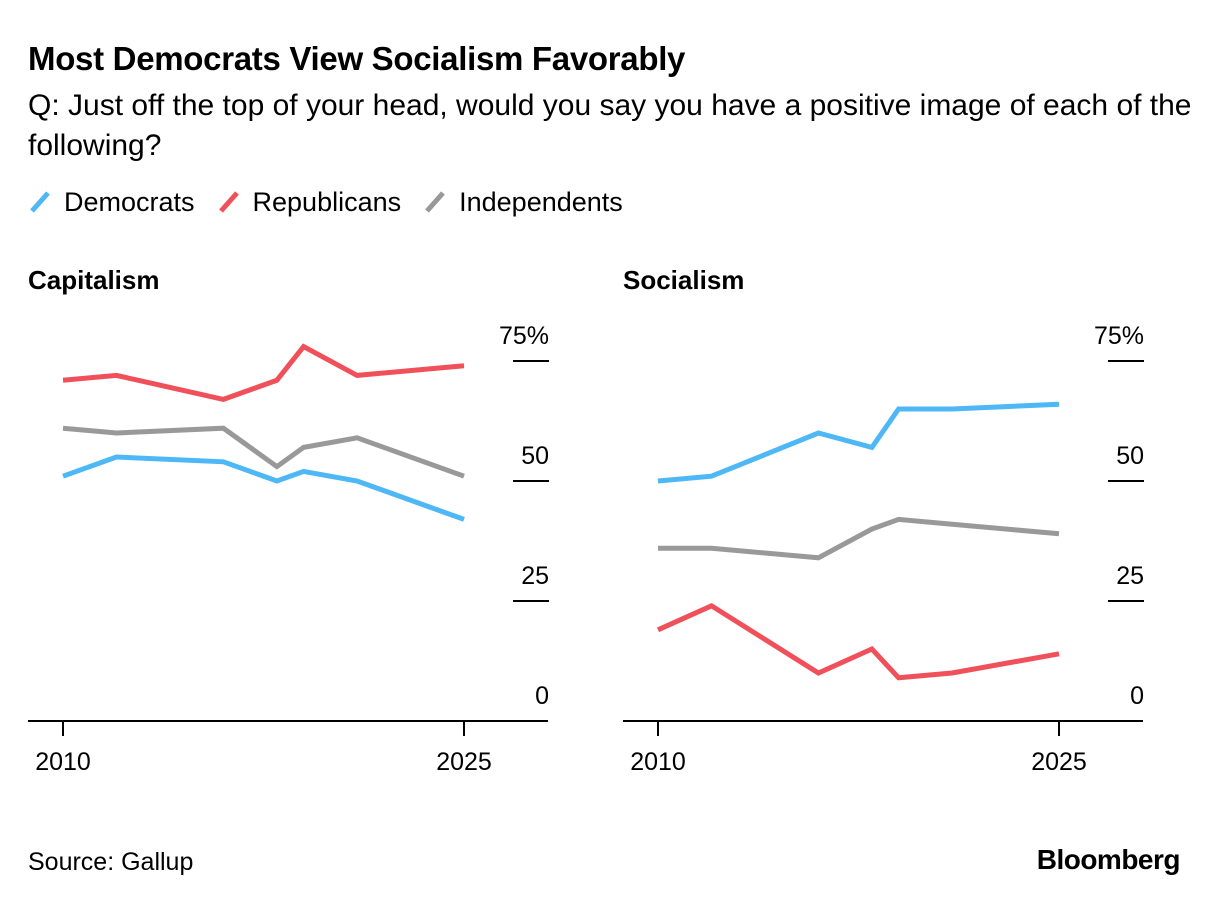 The image size is (1218, 906). What do you see at coordinates (327, 201) in the screenshot?
I see `legend-label-republicans: Republicans` at bounding box center [327, 201].